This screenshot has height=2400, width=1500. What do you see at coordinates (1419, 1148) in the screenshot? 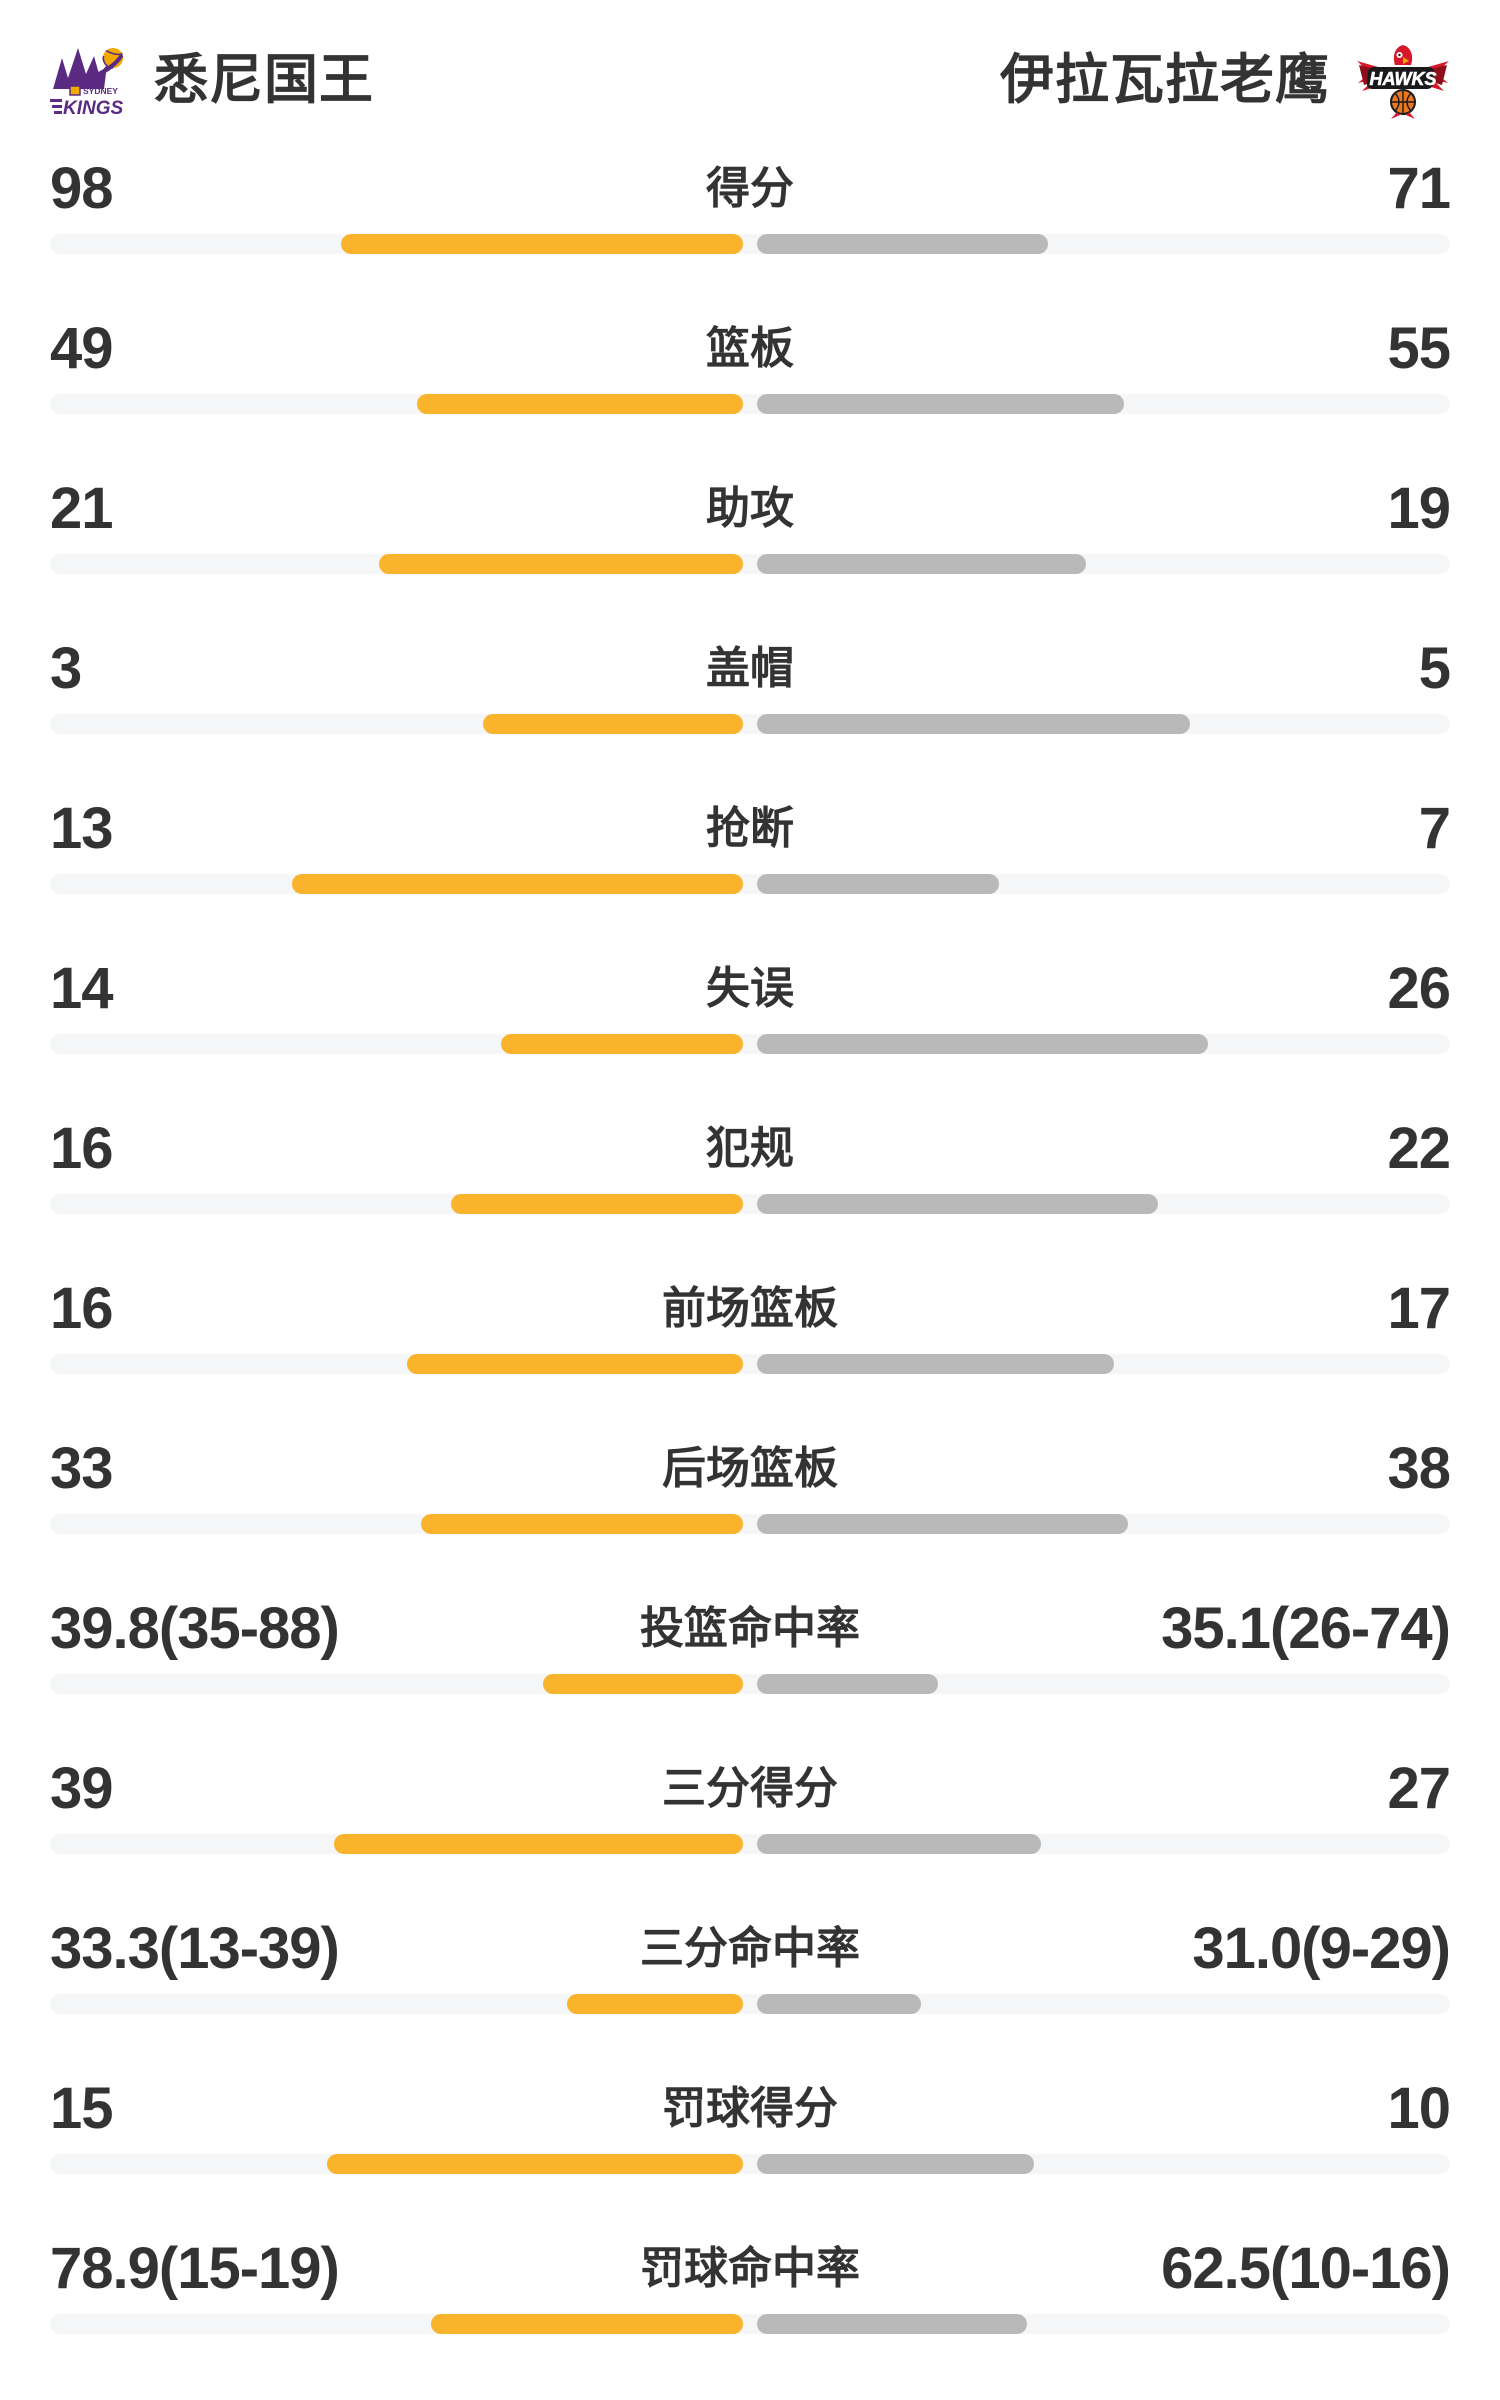
I see `away-stat-value: 22` at bounding box center [1419, 1148].